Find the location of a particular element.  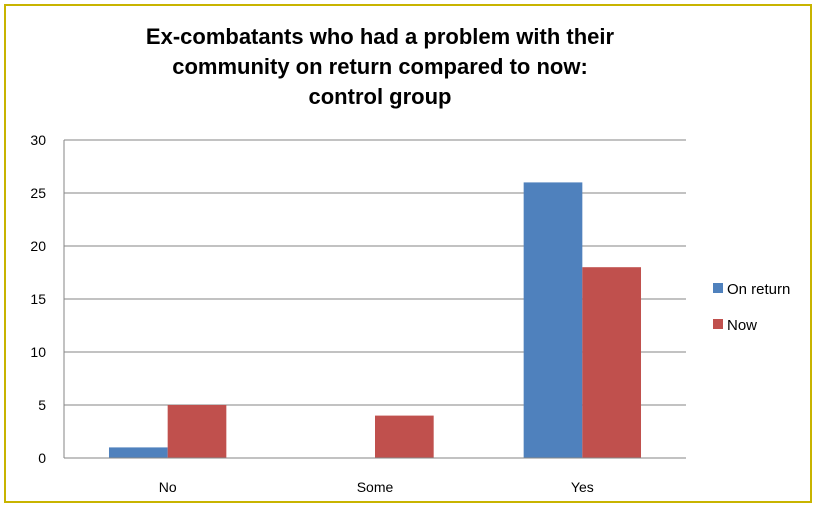

legend-label: Now is located at coordinates (742, 325).